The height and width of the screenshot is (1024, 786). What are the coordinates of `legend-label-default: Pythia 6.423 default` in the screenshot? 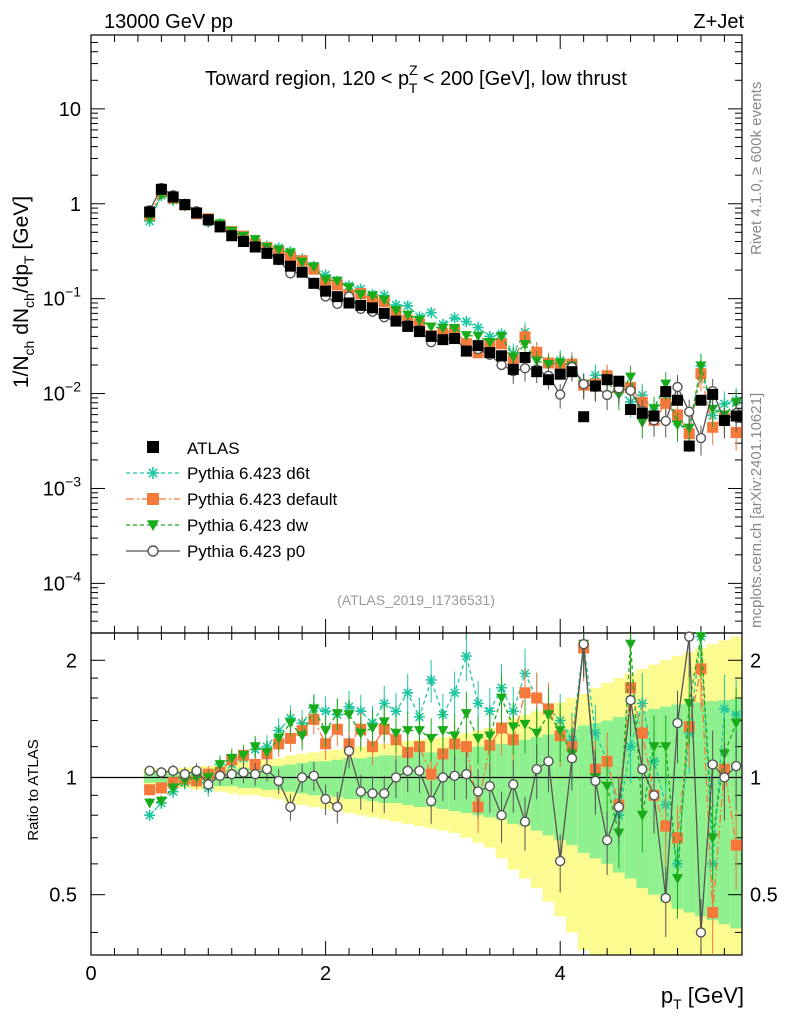 It's located at (262, 499).